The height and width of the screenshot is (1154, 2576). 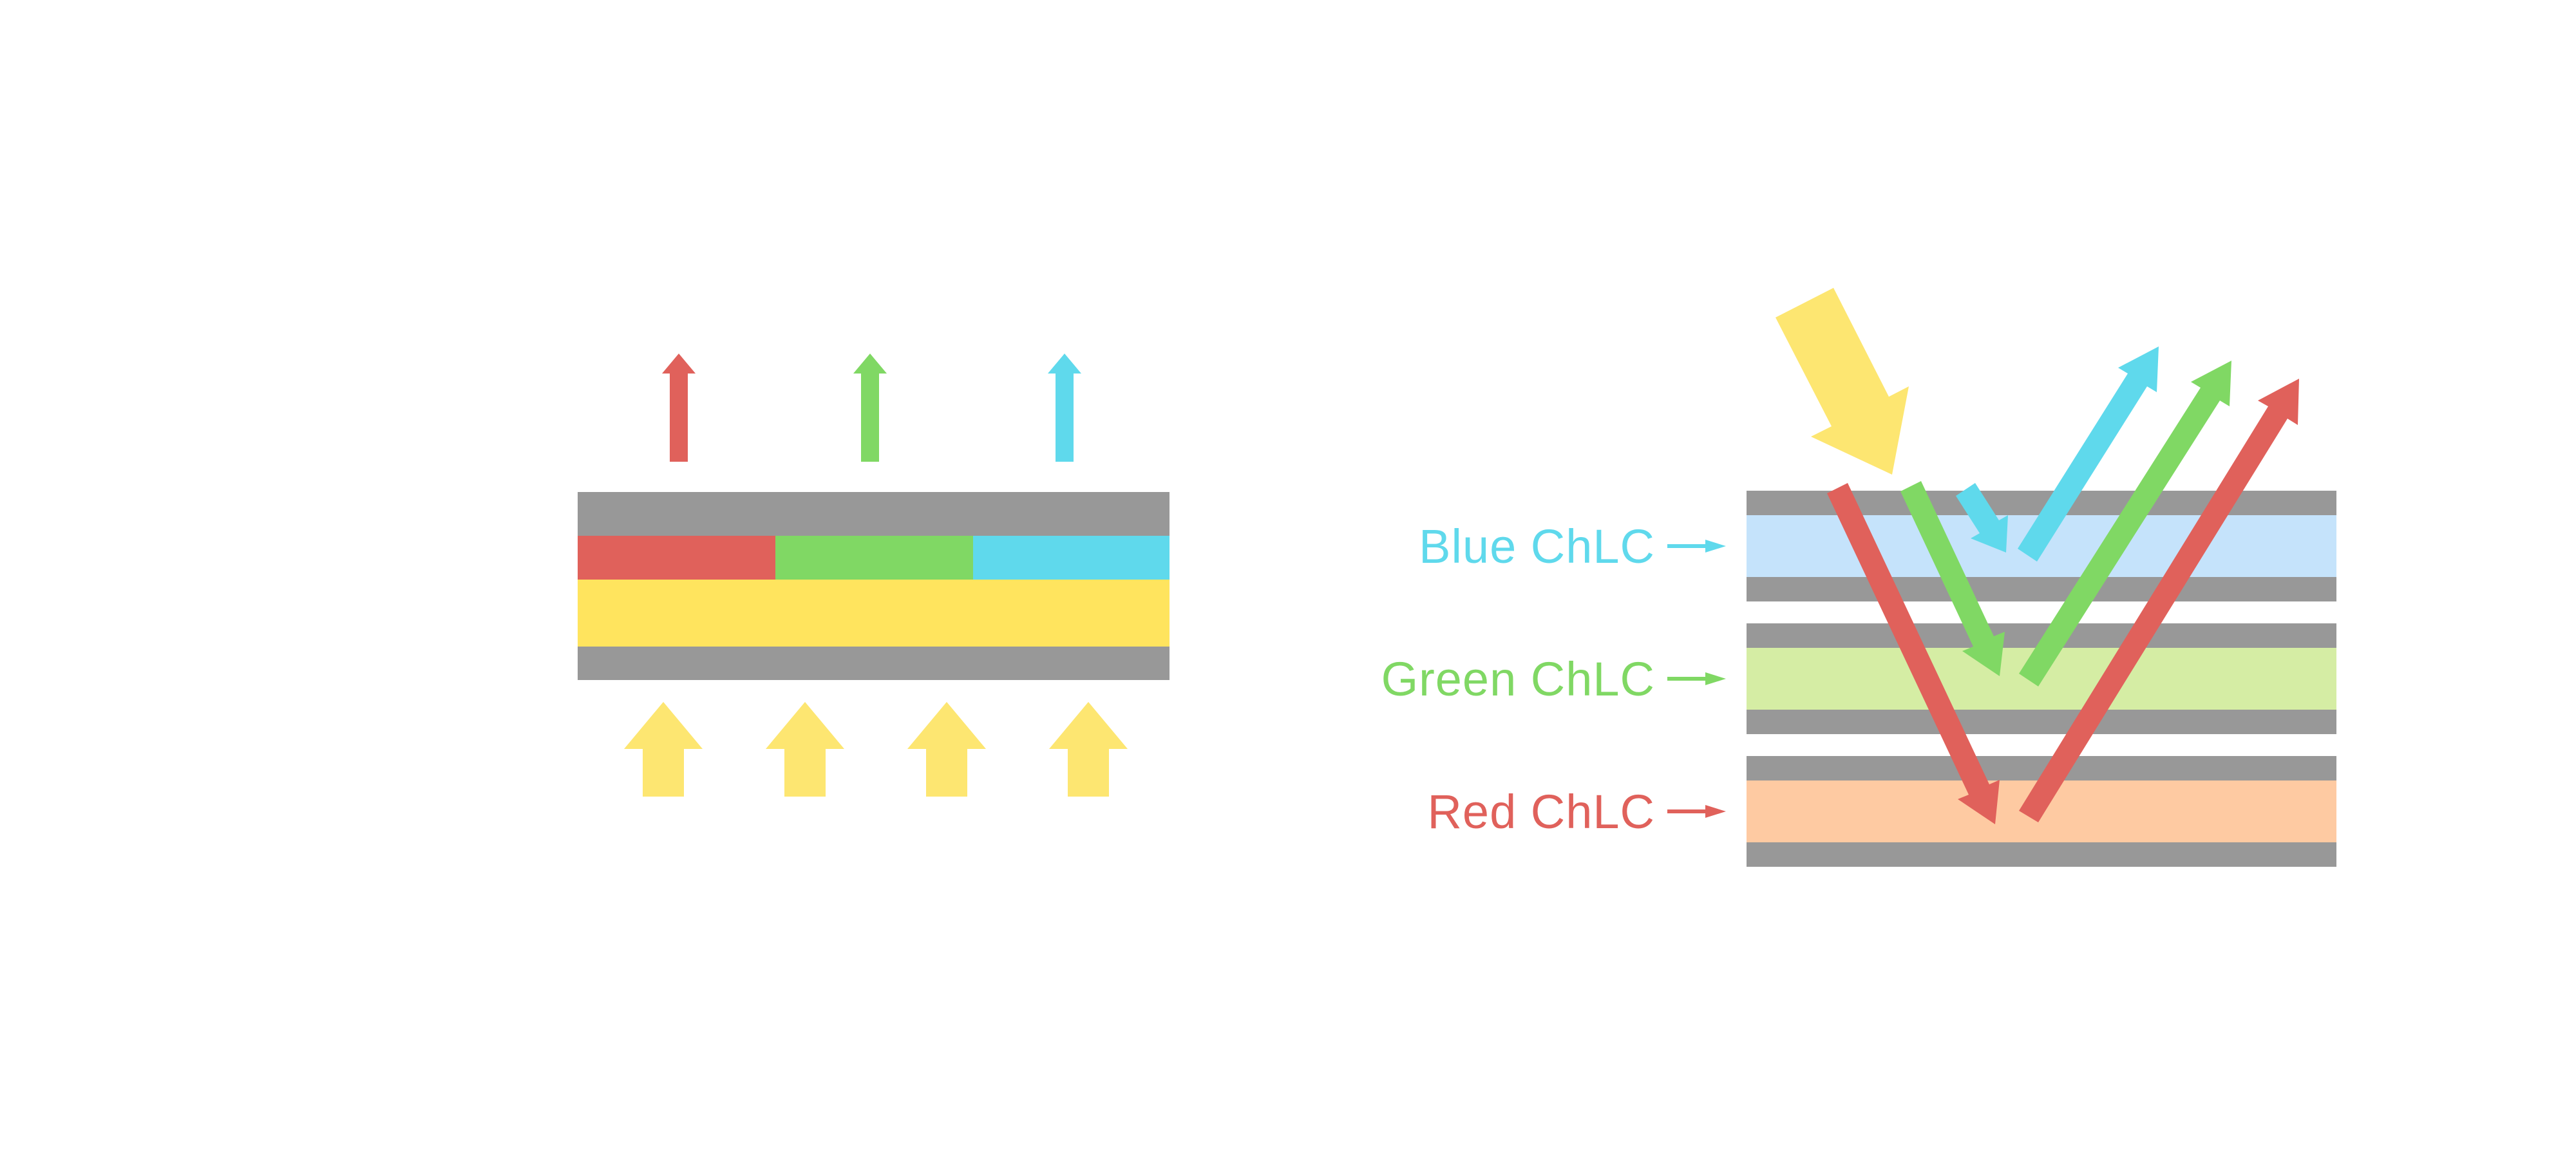 I want to click on left-stack-top-substrate, so click(x=874, y=514).